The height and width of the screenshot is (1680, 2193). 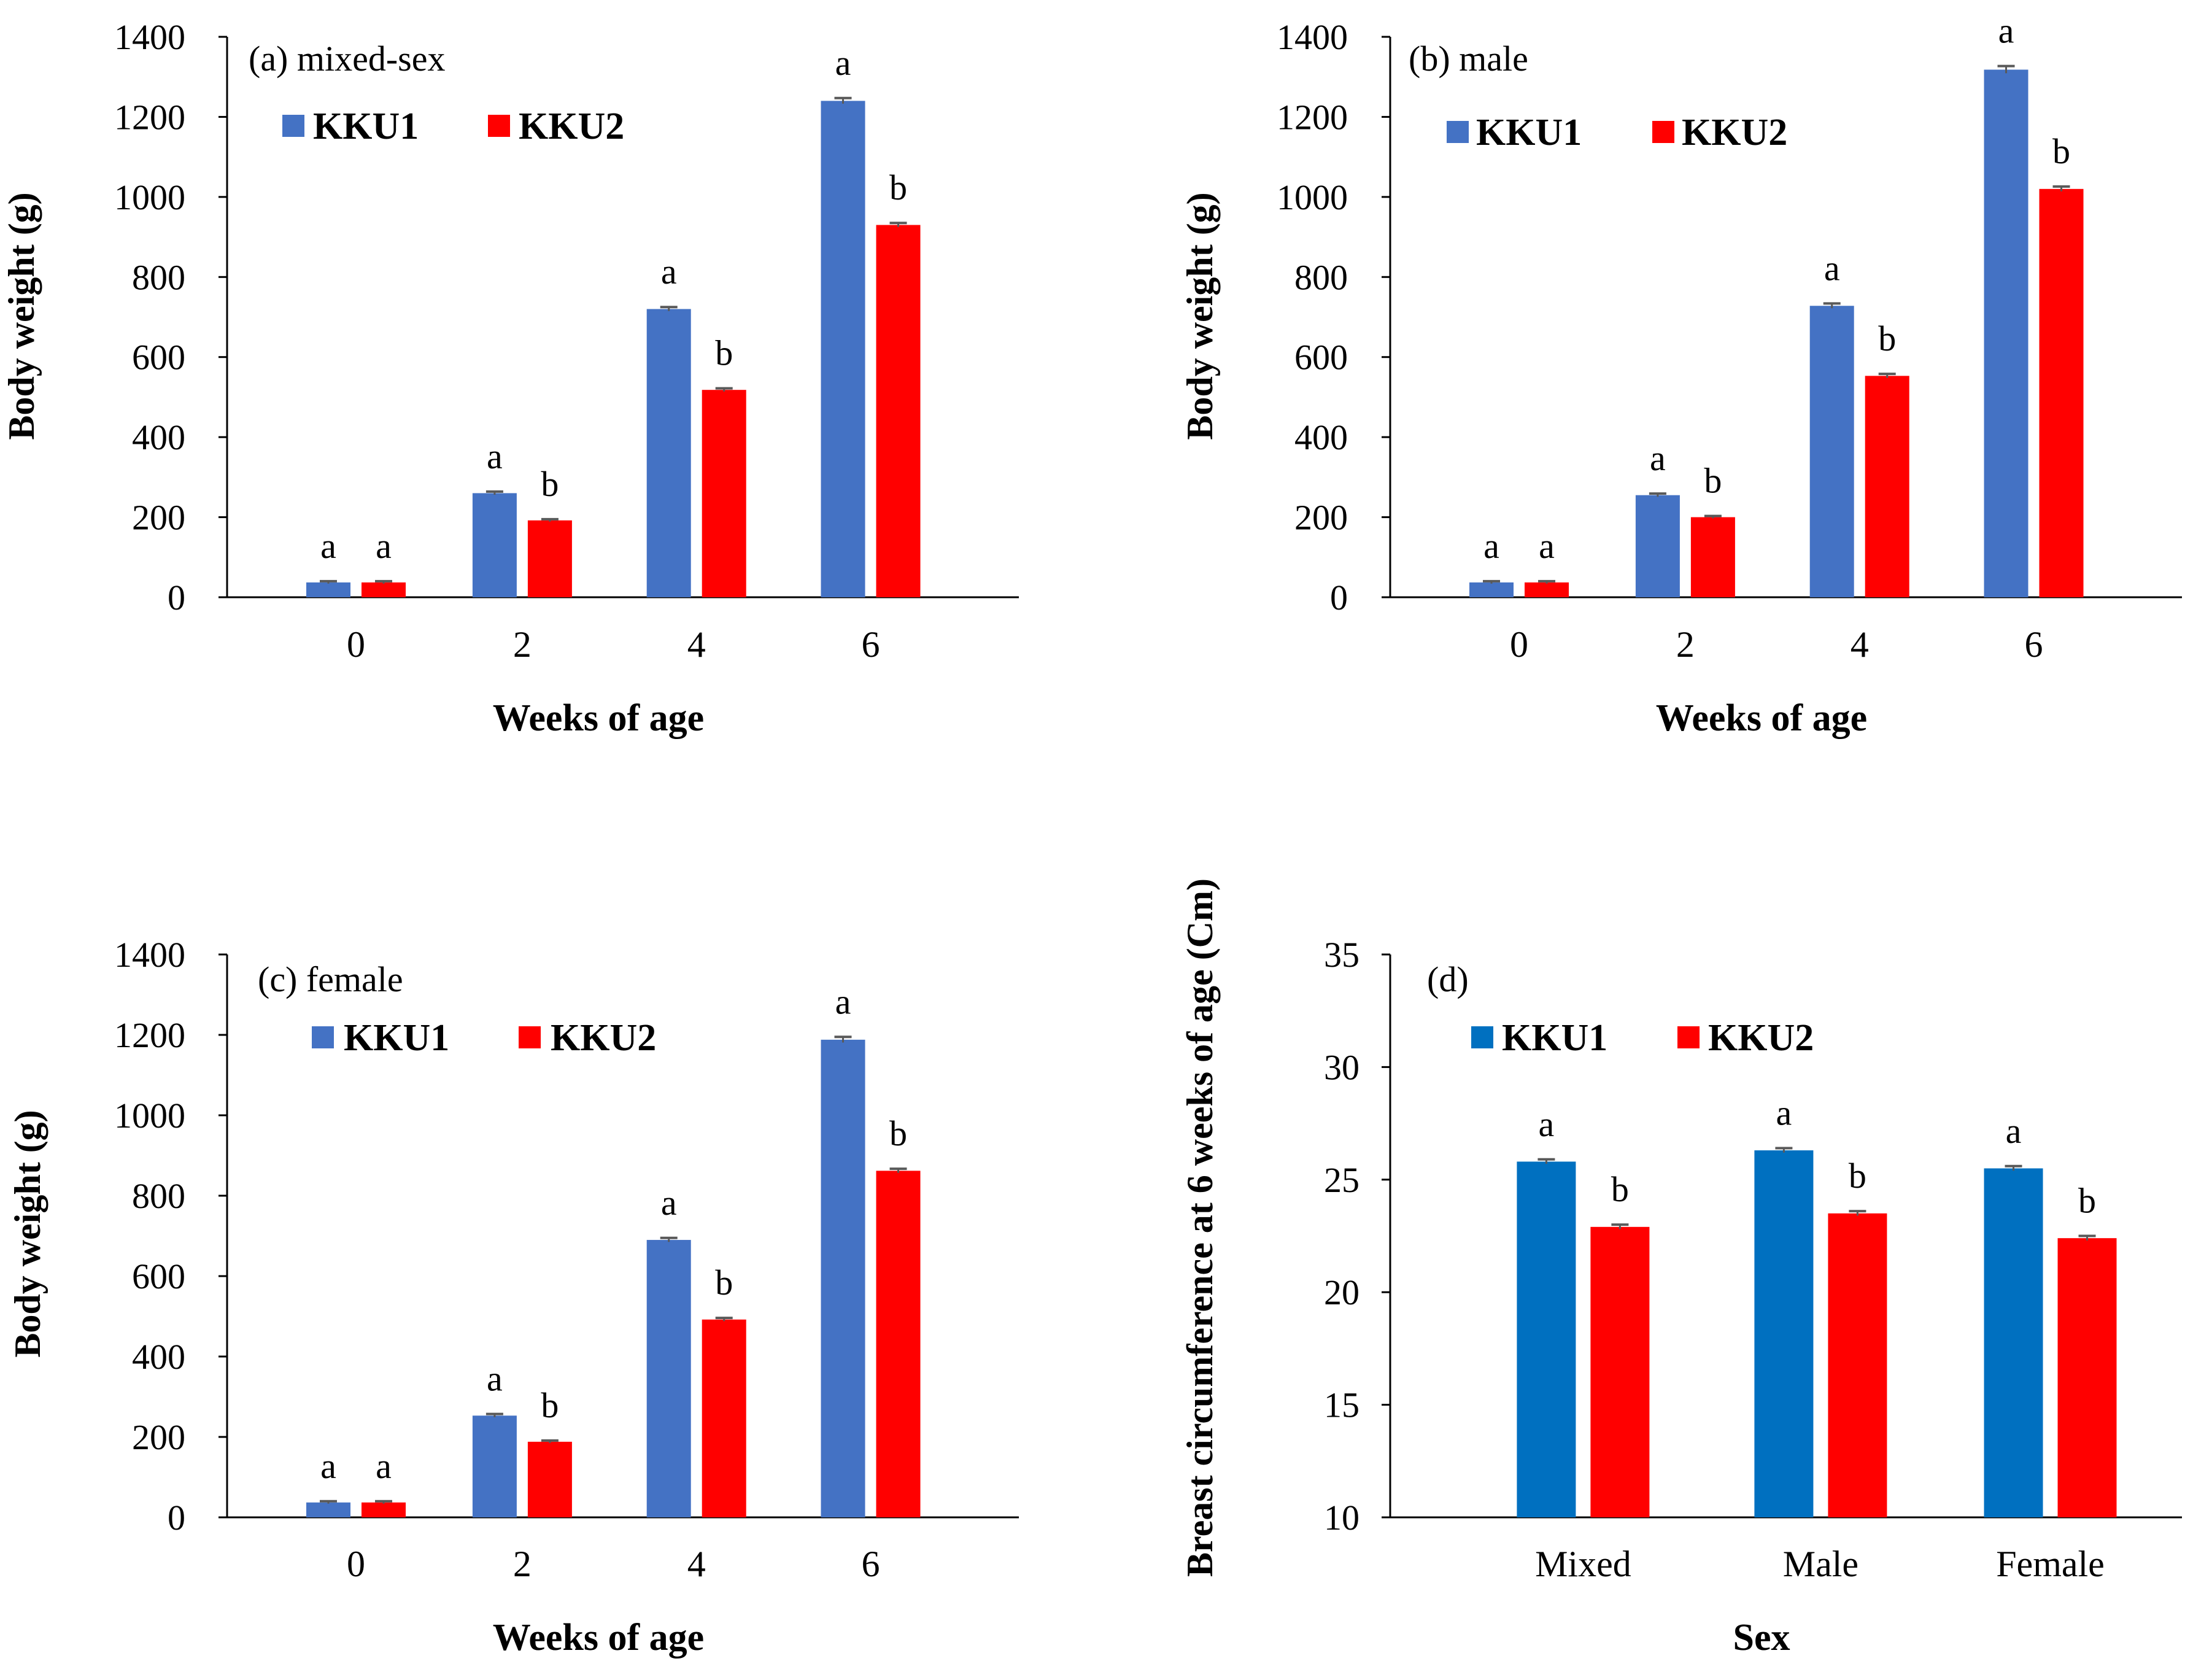 I want to click on bar-kku2-female, so click(x=2087, y=1378).